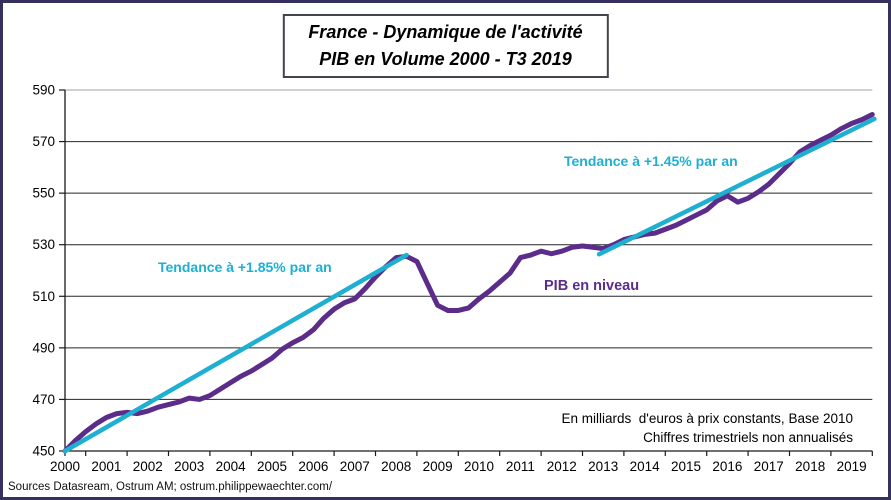  What do you see at coordinates (562, 466) in the screenshot?
I see `x-tick-label: 2012` at bounding box center [562, 466].